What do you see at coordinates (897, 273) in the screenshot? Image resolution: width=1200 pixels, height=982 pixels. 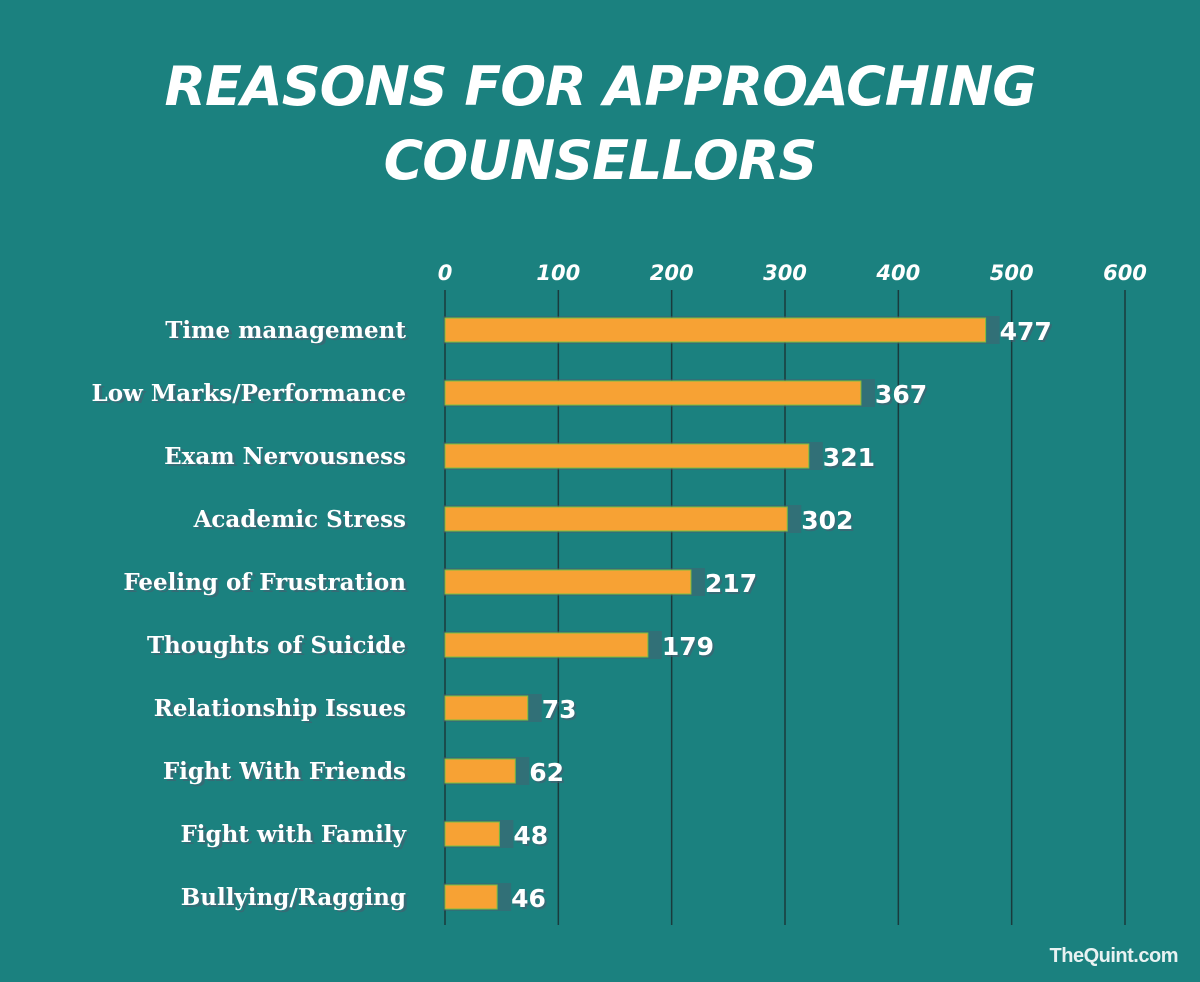 I see `x-tick-label-400: 400` at bounding box center [897, 273].